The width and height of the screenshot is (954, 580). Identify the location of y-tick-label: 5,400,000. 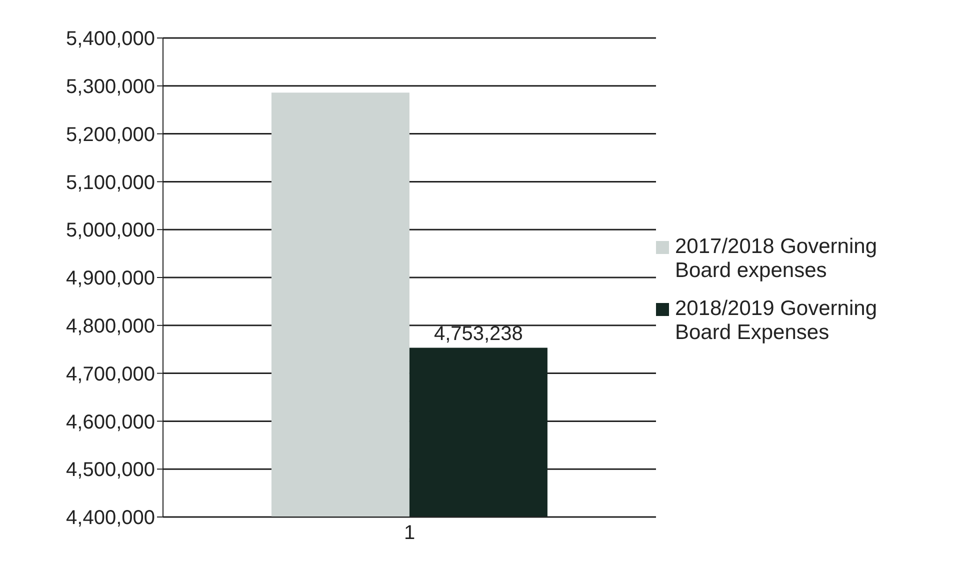
(110, 39).